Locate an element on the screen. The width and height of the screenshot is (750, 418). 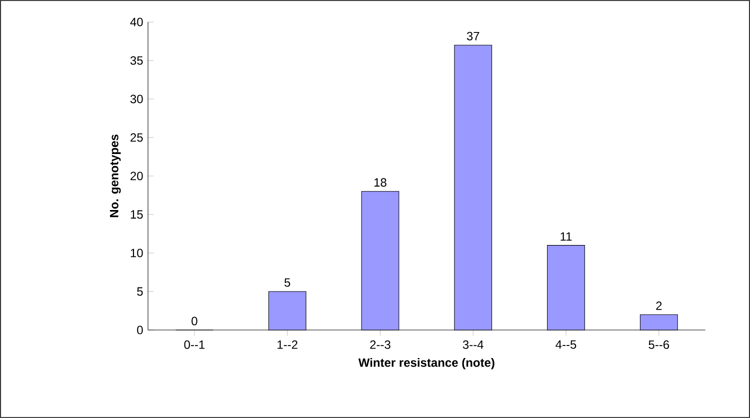
y-tick-label: 30 is located at coordinates (136, 99).